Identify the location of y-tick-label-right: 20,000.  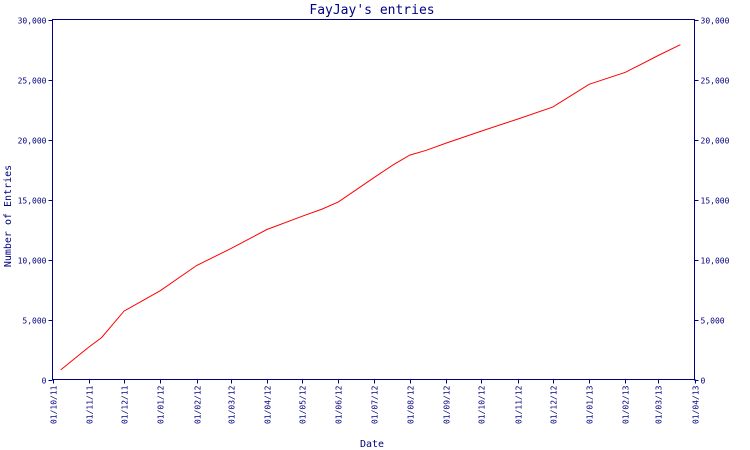
(715, 141).